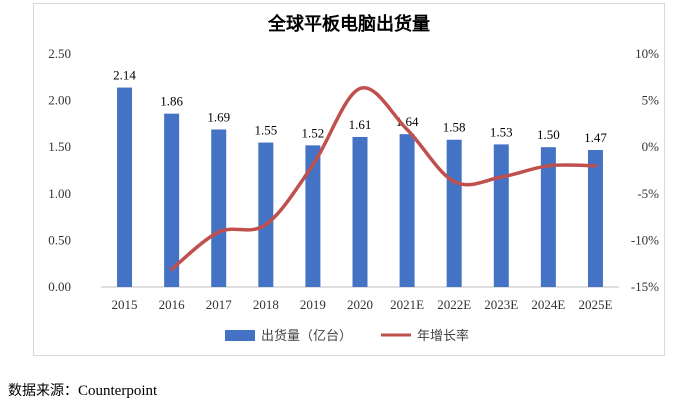 Image resolution: width=673 pixels, height=404 pixels. Describe the element at coordinates (313, 304) in the screenshot. I see `x-tick-label: 2019` at that location.